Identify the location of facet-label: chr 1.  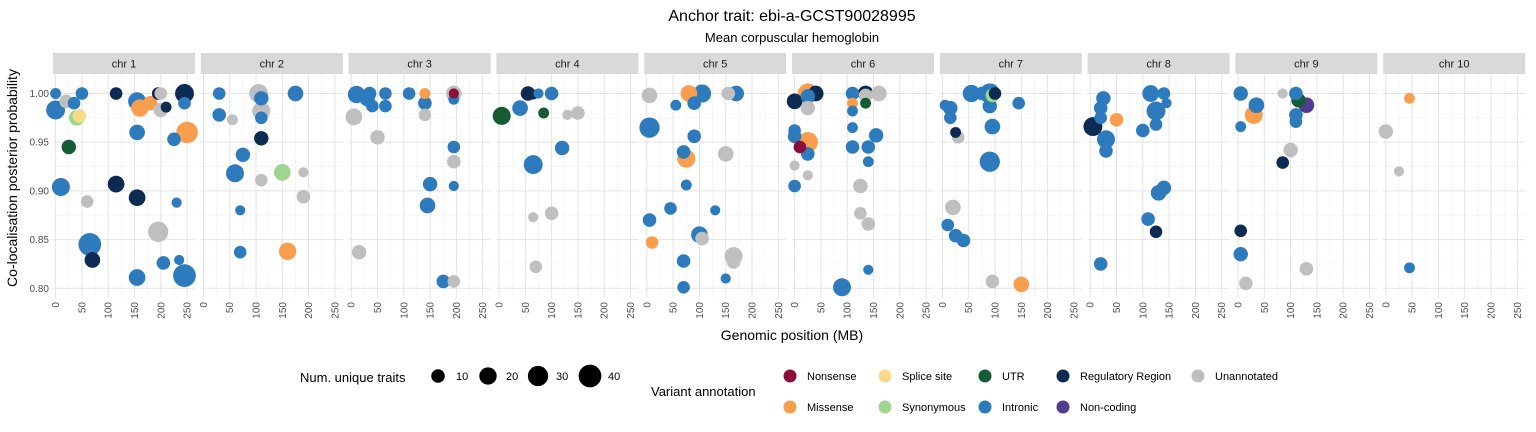
(124, 65).